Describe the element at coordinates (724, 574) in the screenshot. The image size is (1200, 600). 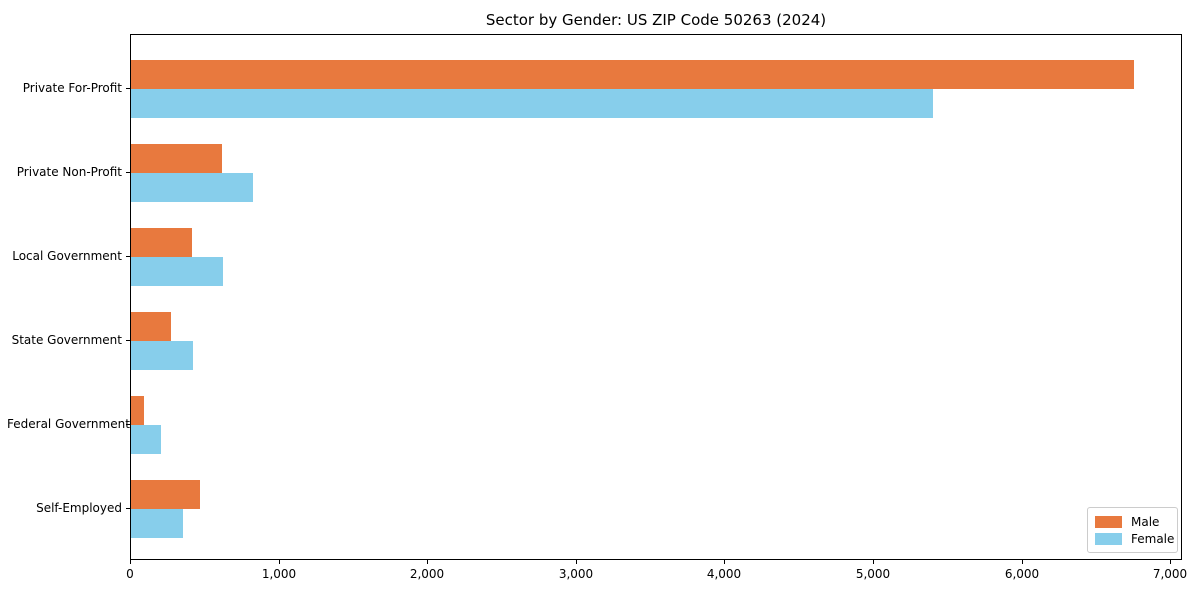
I see `x-tick-label-4000: 4,000` at that location.